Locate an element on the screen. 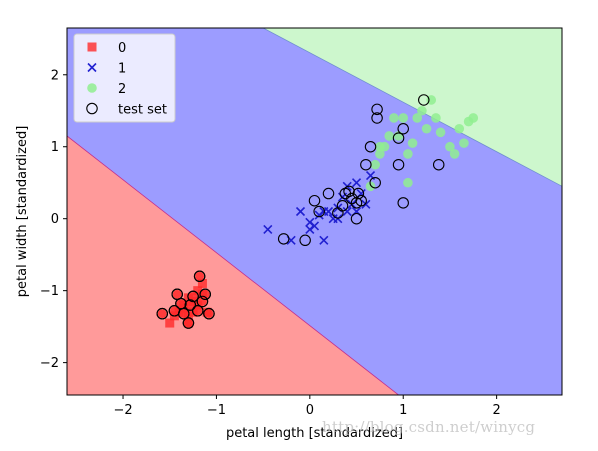 This screenshot has width=598, height=451. legend-marker-open-circle is located at coordinates (92, 108).